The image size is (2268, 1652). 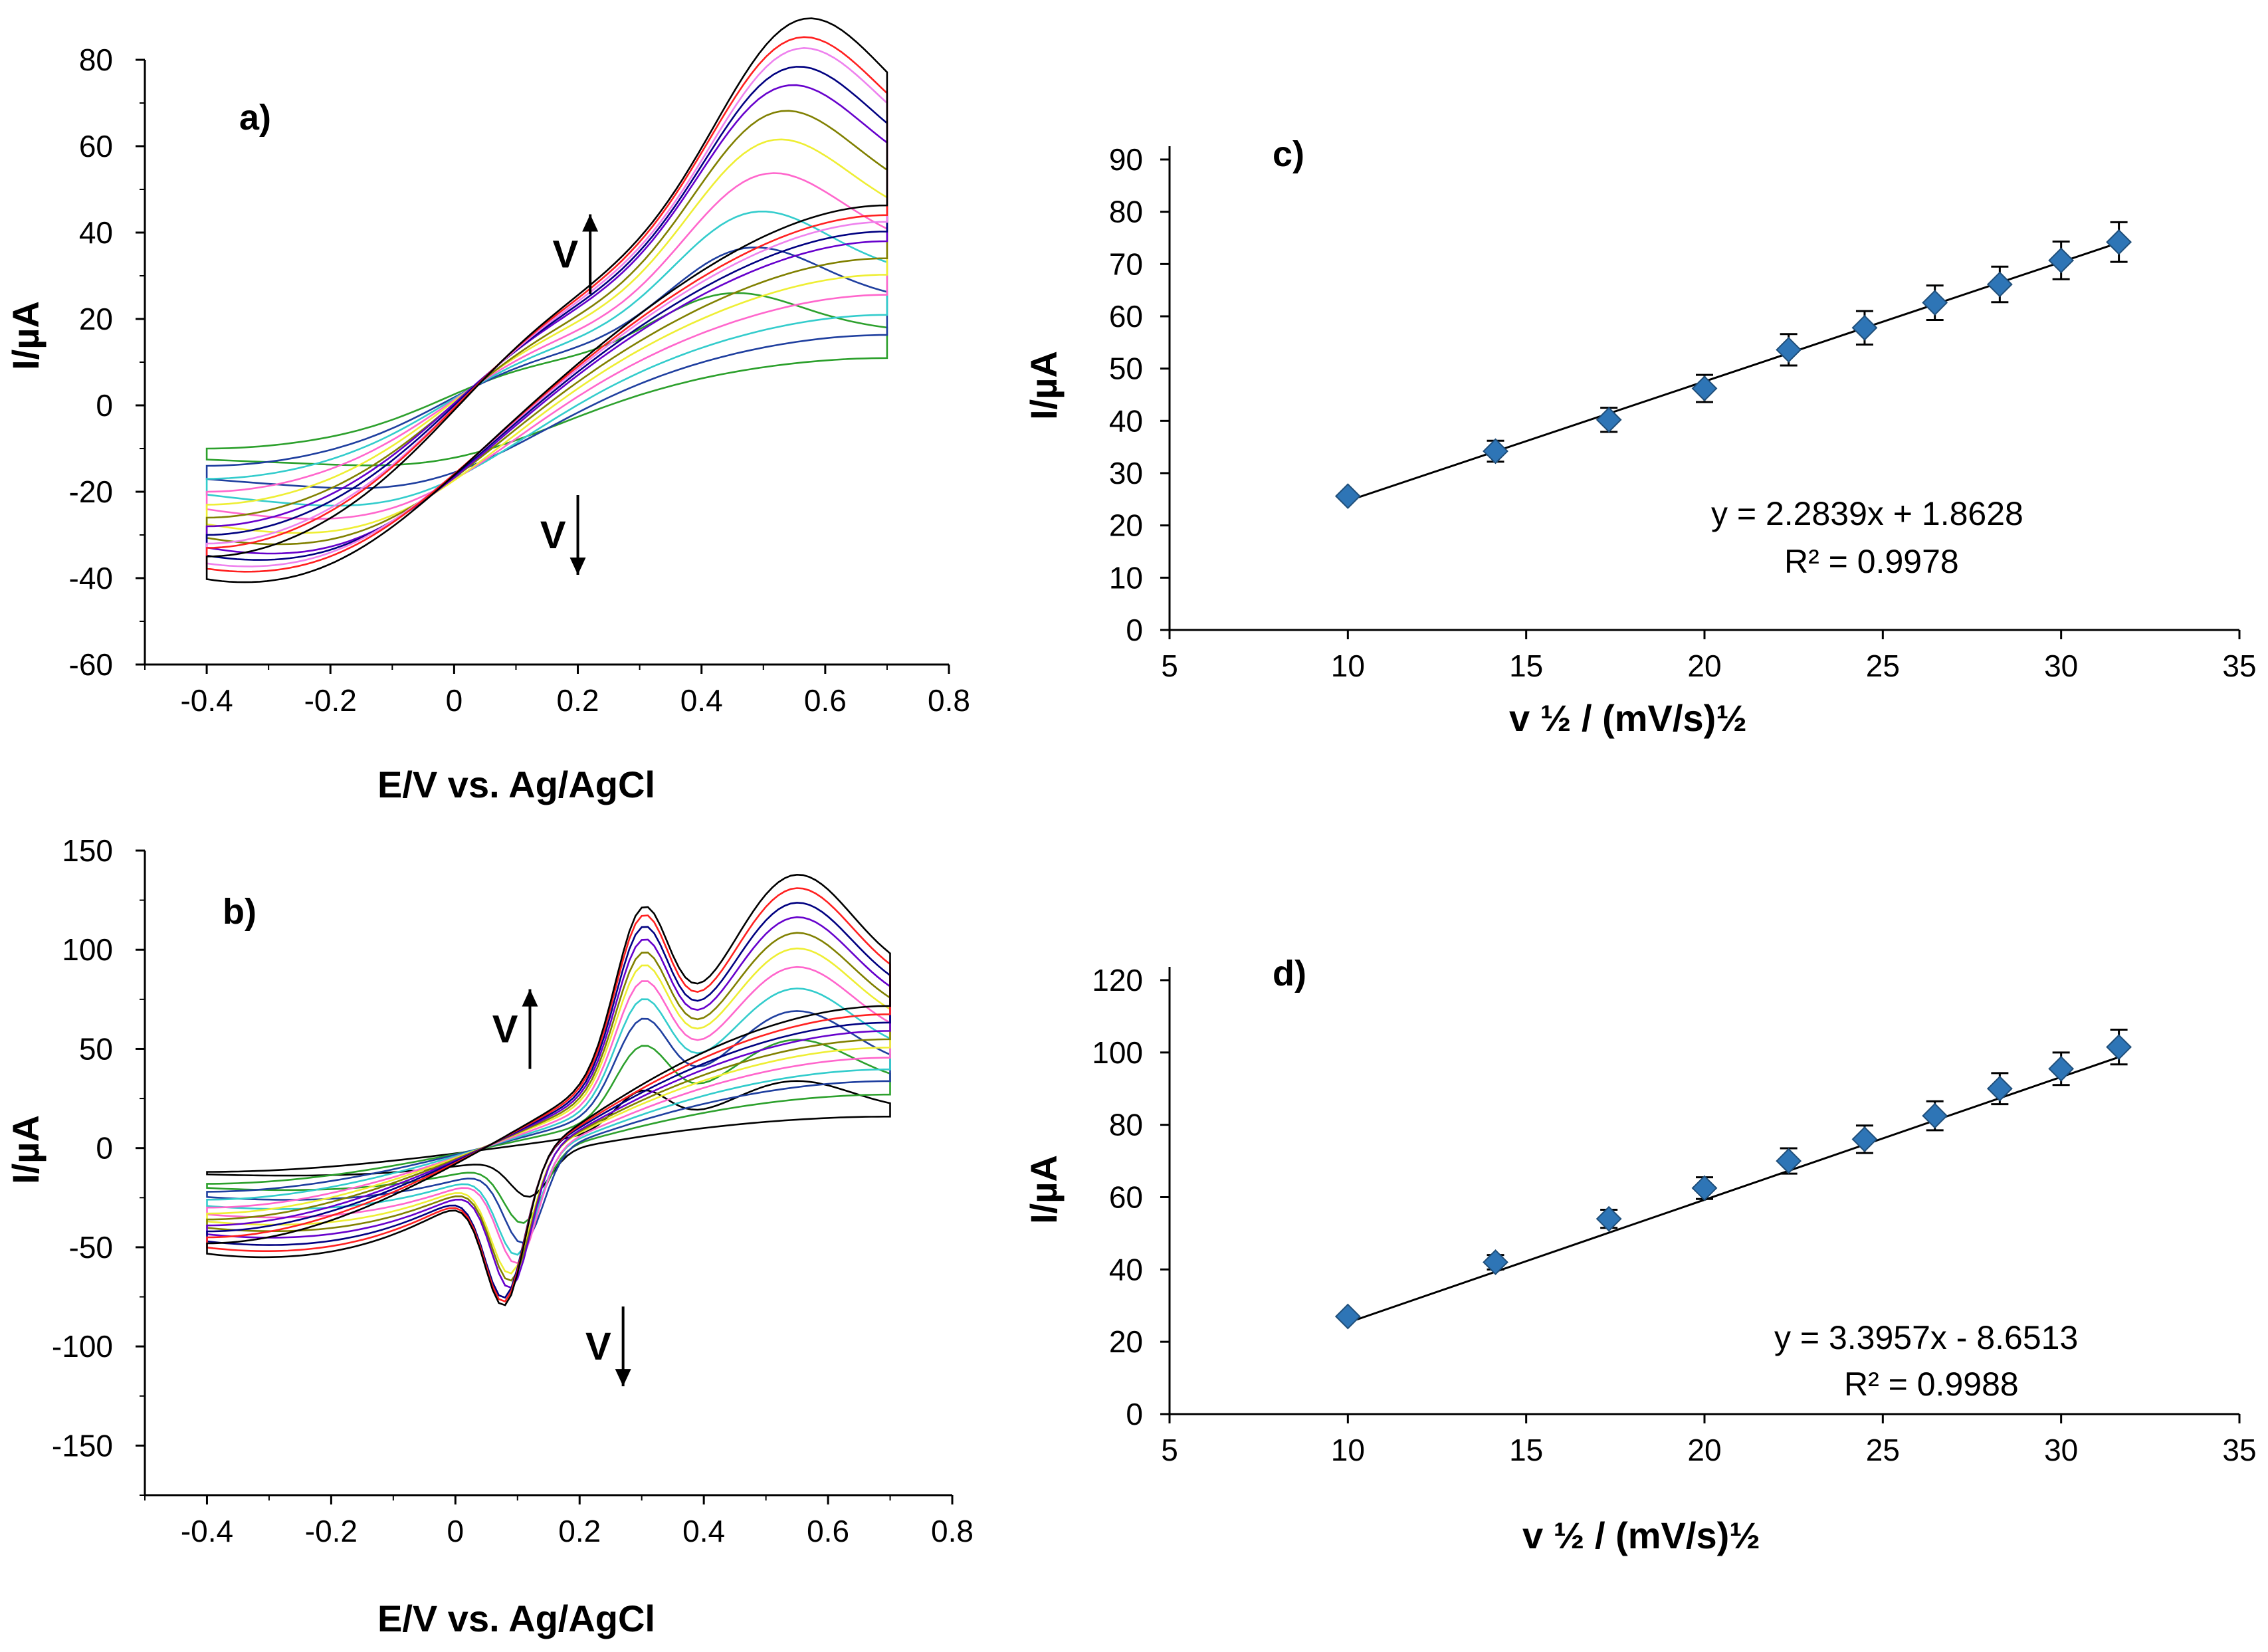 I want to click on x-tick-label: -0.4, so click(x=206, y=701).